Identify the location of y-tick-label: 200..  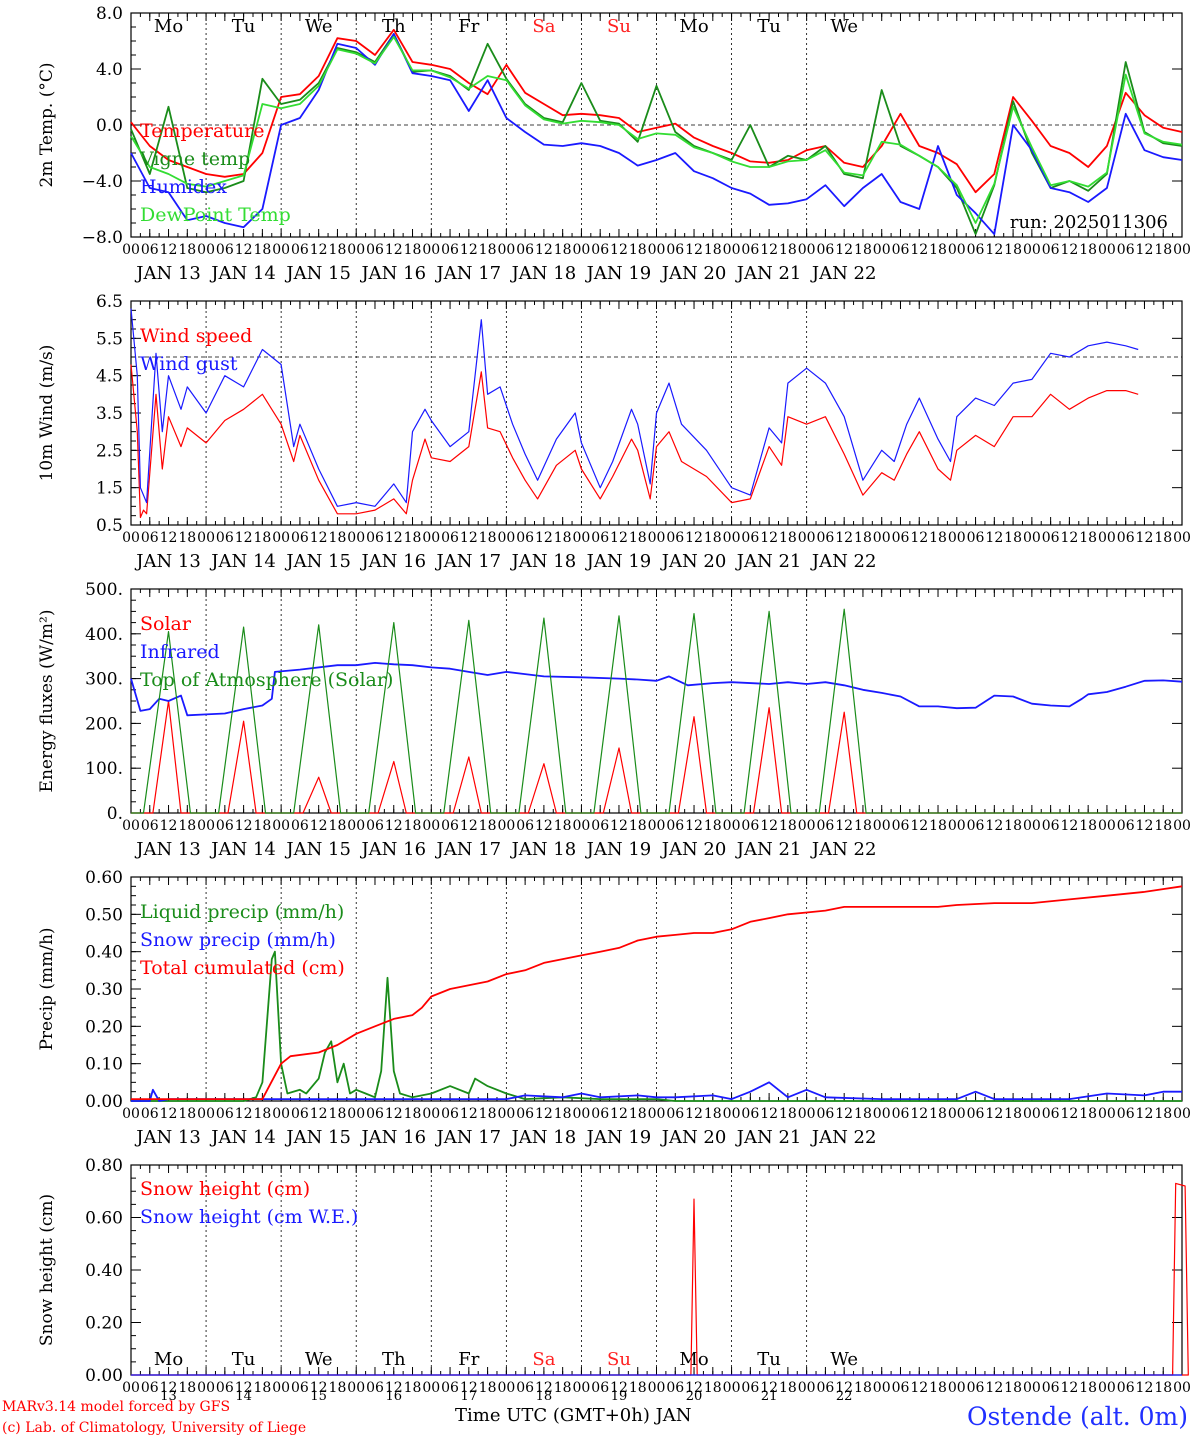
(104, 724).